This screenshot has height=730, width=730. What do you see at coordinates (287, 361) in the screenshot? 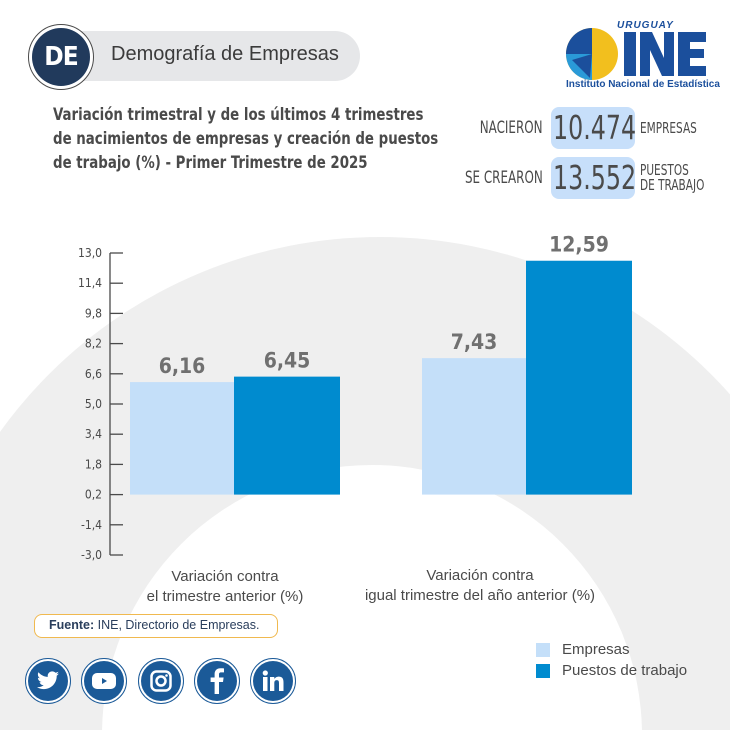
I see `bar-value-label: 6,45` at bounding box center [287, 361].